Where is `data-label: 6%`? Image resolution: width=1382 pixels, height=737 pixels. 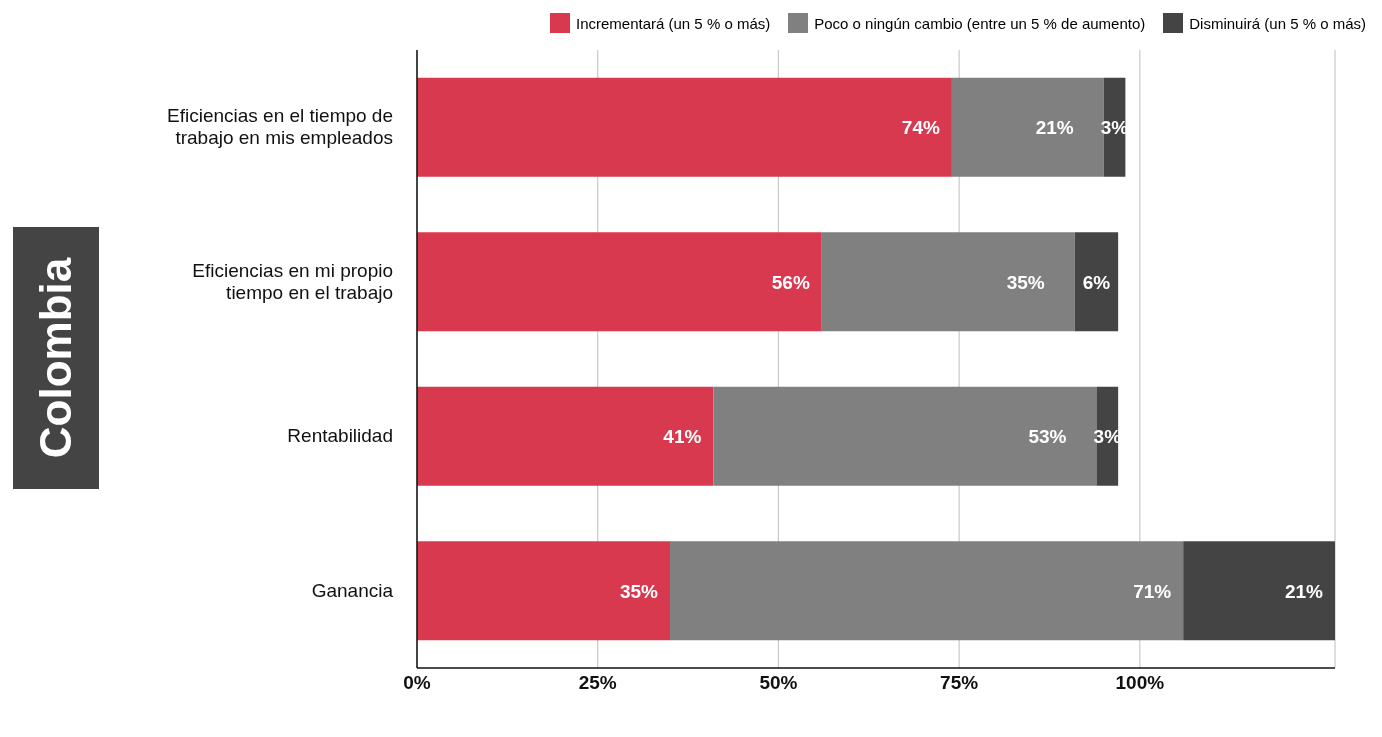
data-label: 6% is located at coordinates (1096, 282).